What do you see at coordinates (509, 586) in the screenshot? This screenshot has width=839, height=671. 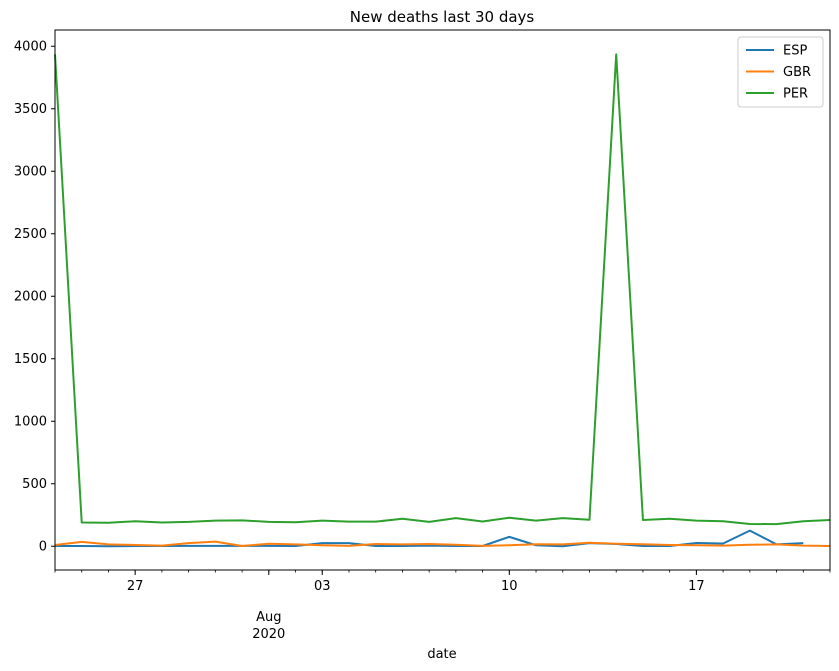 I see `x-tick-label: 10` at bounding box center [509, 586].